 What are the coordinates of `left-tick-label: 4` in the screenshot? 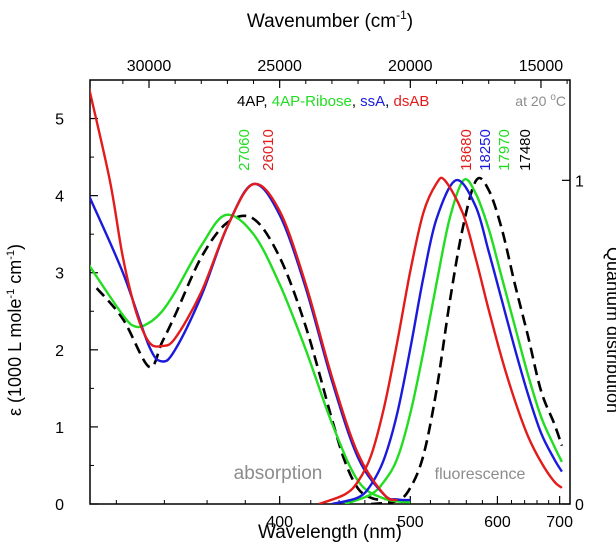 It's located at (59, 197).